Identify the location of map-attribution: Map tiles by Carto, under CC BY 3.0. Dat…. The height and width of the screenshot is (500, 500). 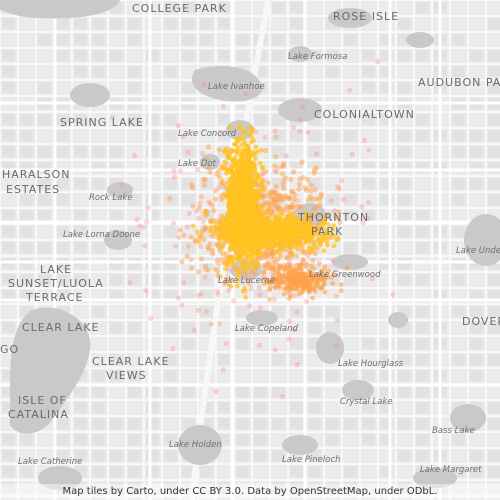
(250, 492).